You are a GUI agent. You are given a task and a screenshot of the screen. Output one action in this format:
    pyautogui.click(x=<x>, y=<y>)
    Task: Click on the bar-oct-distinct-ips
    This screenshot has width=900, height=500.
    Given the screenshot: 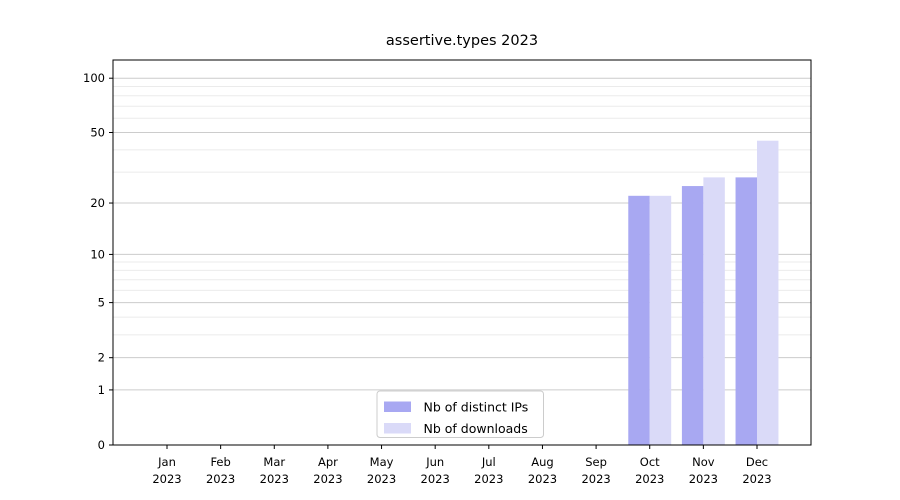 What is the action you would take?
    pyautogui.click(x=639, y=320)
    